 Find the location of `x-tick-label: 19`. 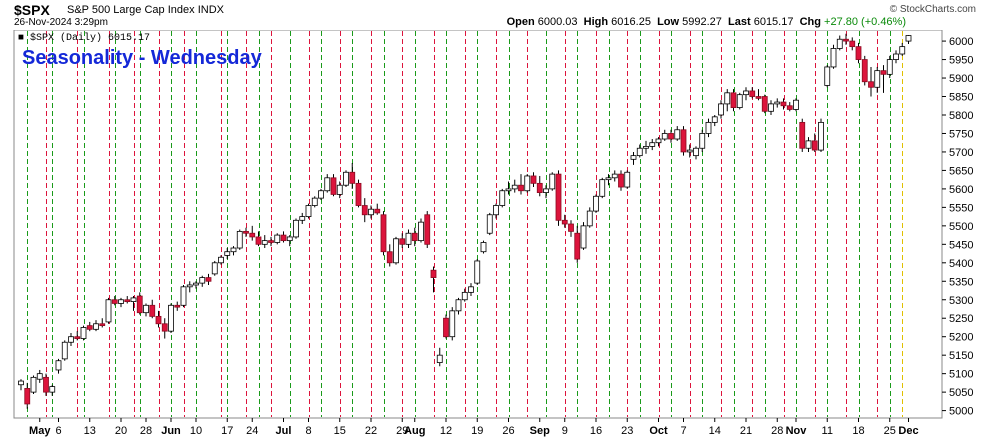

x-tick-label: 19 is located at coordinates (477, 431).